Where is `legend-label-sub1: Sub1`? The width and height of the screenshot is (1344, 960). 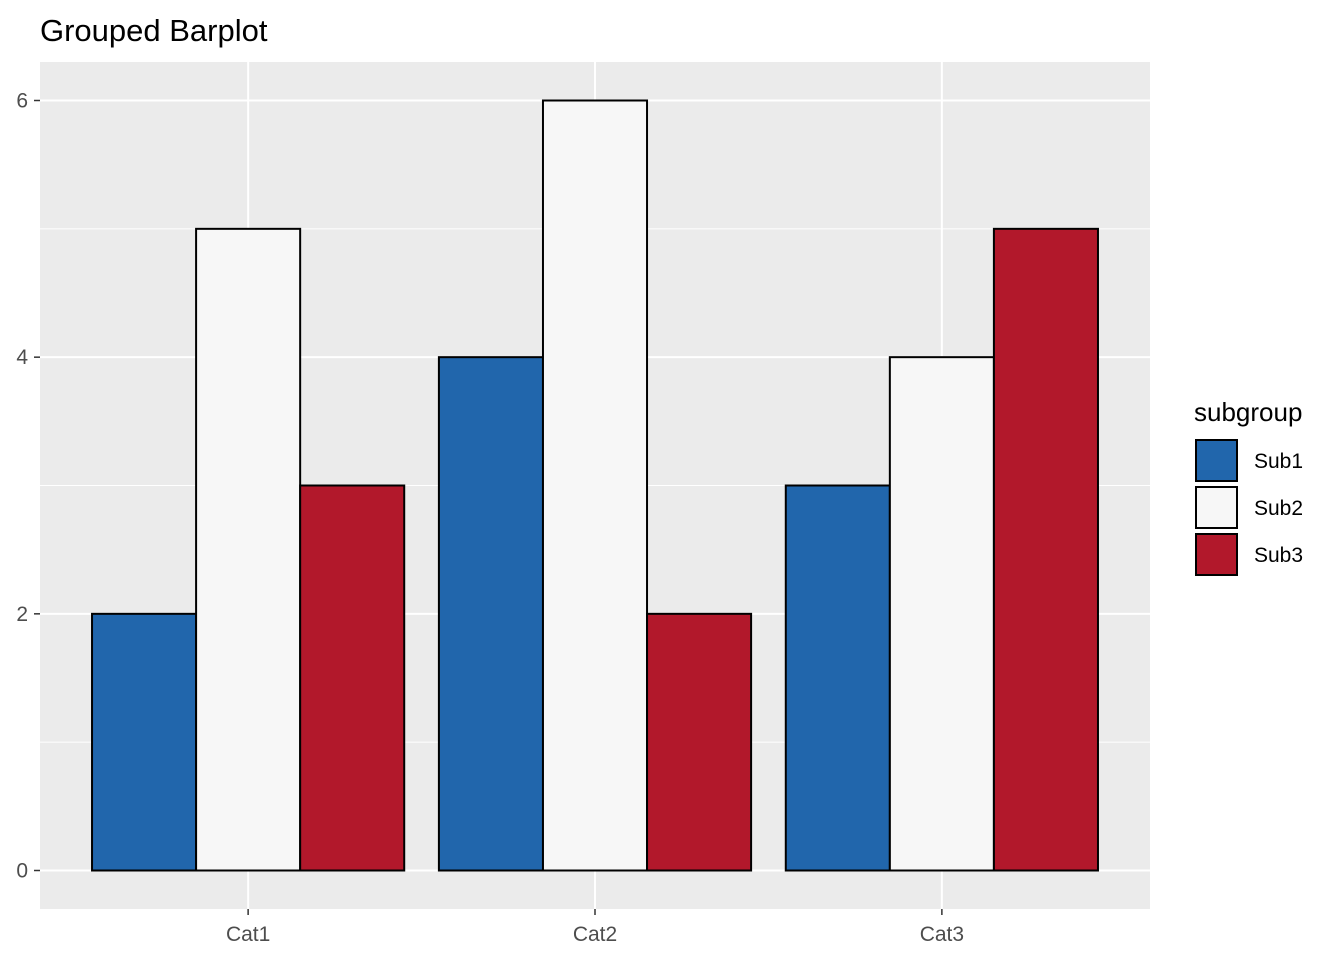 legend-label-sub1: Sub1 is located at coordinates (1278, 461).